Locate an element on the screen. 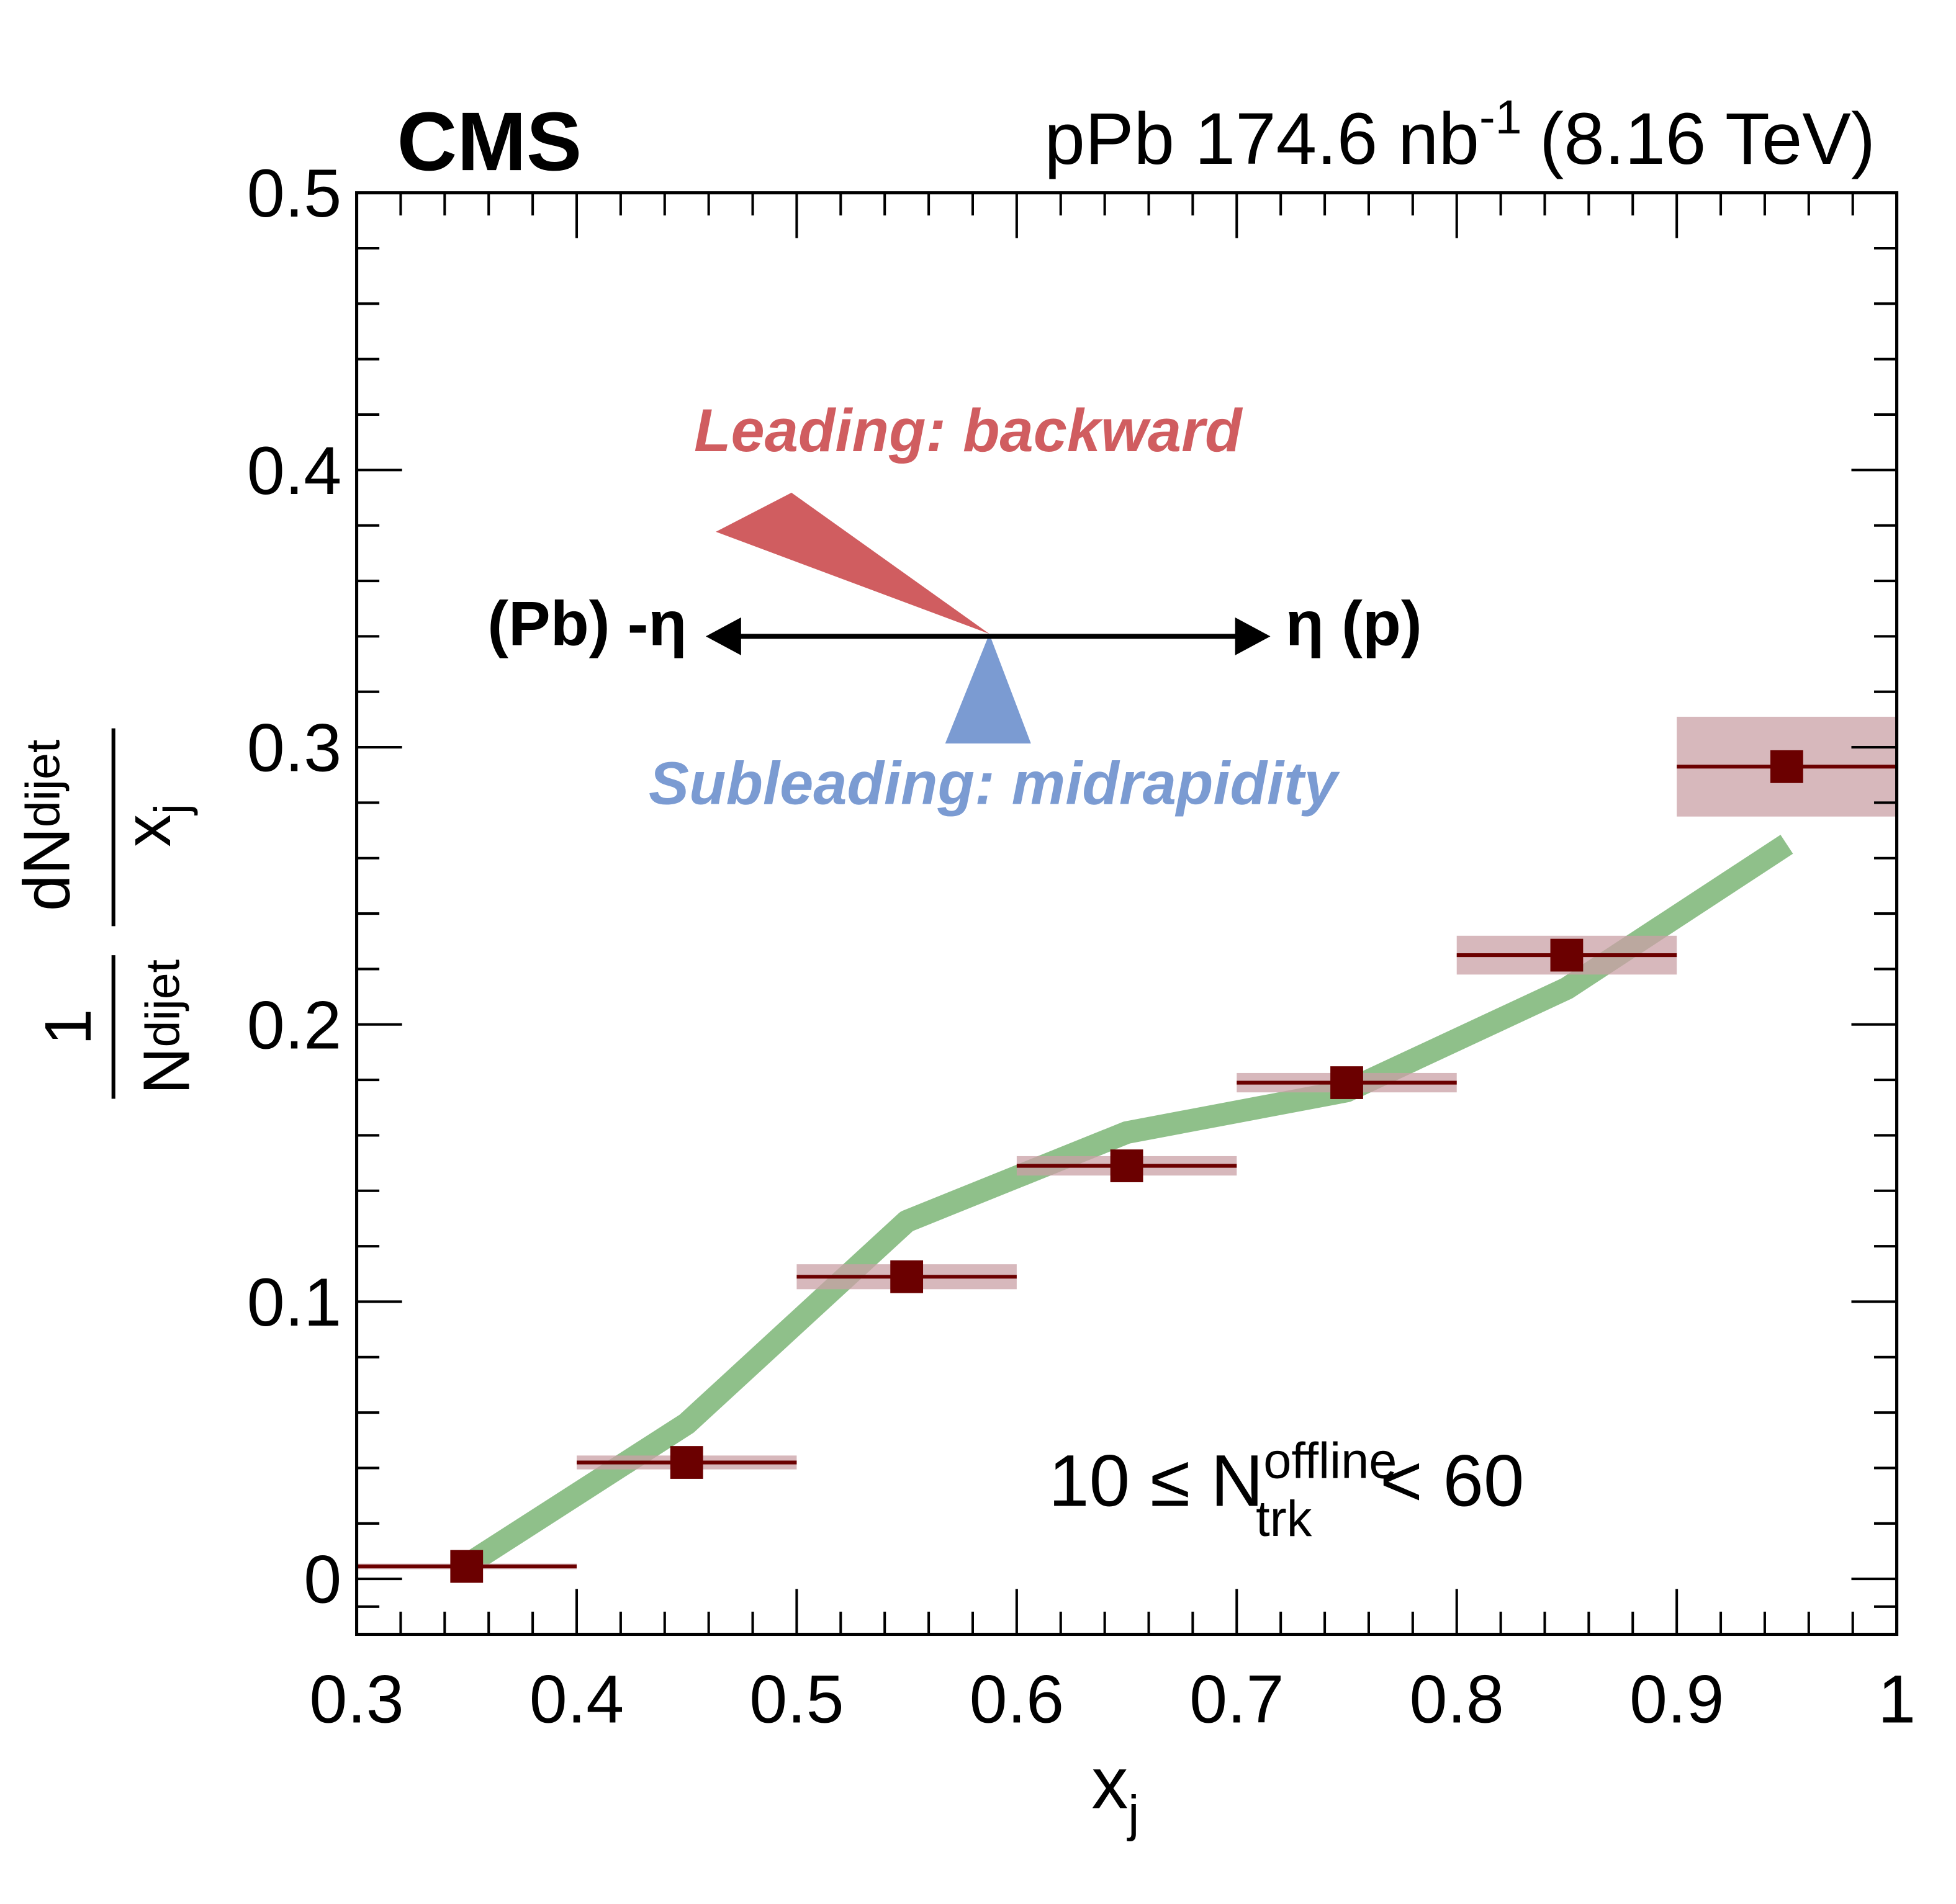  y-label-num2-sub: dijet is located at coordinates (43, 784).